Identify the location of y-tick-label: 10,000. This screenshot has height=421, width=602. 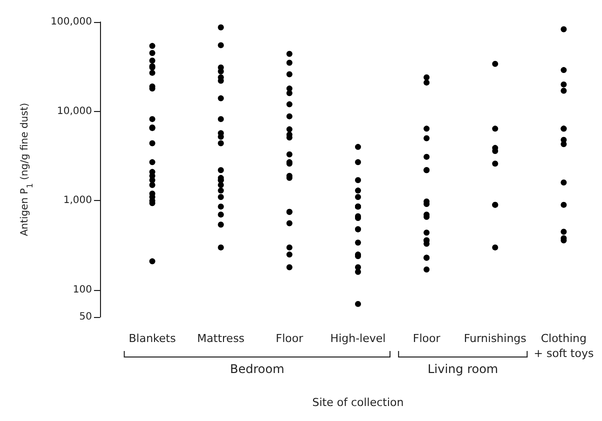
(74, 111).